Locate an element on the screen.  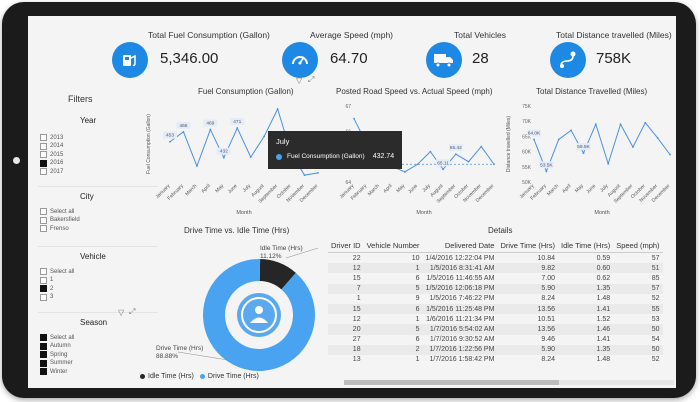
drive-idle-donut is located at coordinates (248, 312).